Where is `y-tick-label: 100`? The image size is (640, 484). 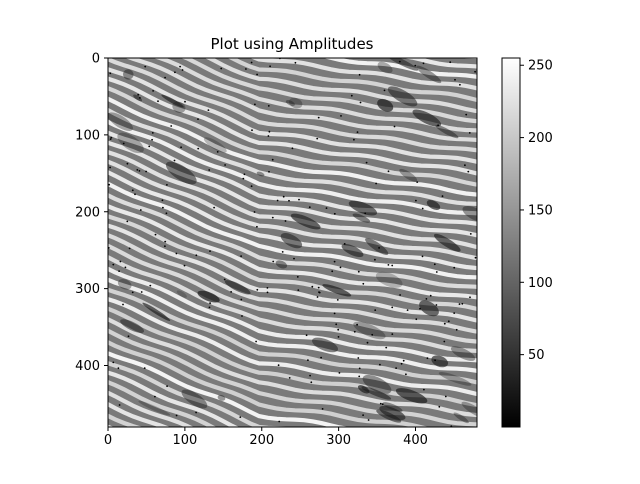
y-tick-label: 100 is located at coordinates (87, 135).